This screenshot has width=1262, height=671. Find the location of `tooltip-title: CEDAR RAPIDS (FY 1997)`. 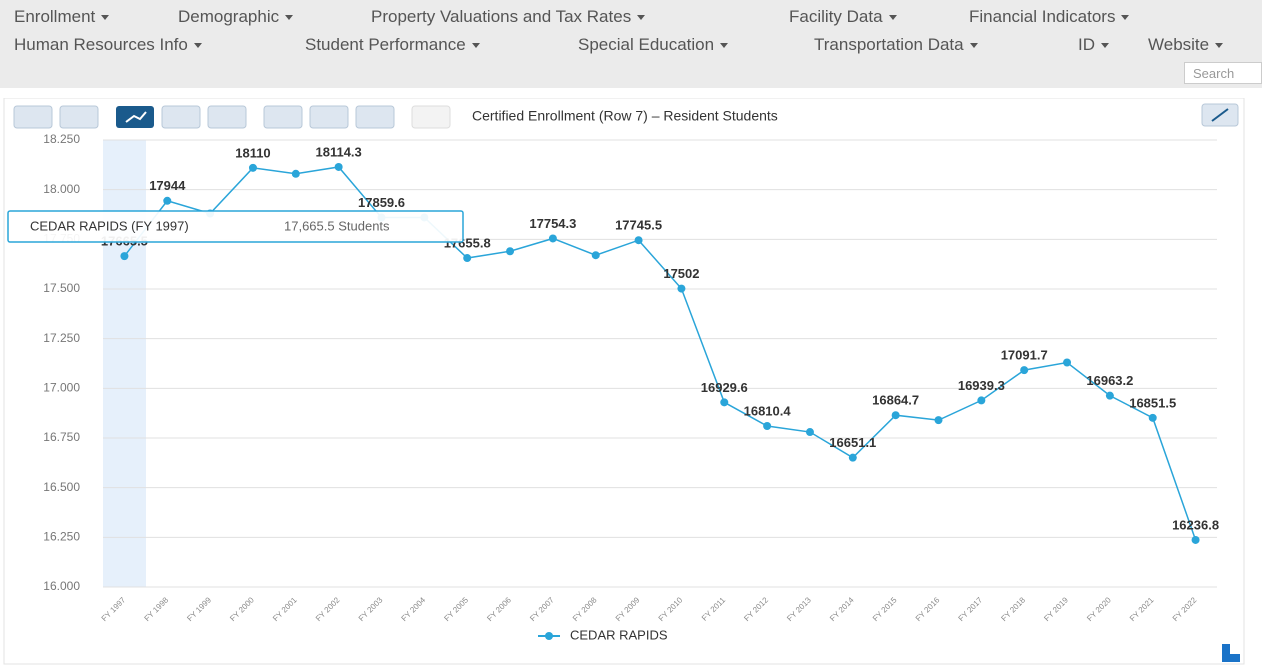

tooltip-title: CEDAR RAPIDS (FY 1997) is located at coordinates (109, 225).